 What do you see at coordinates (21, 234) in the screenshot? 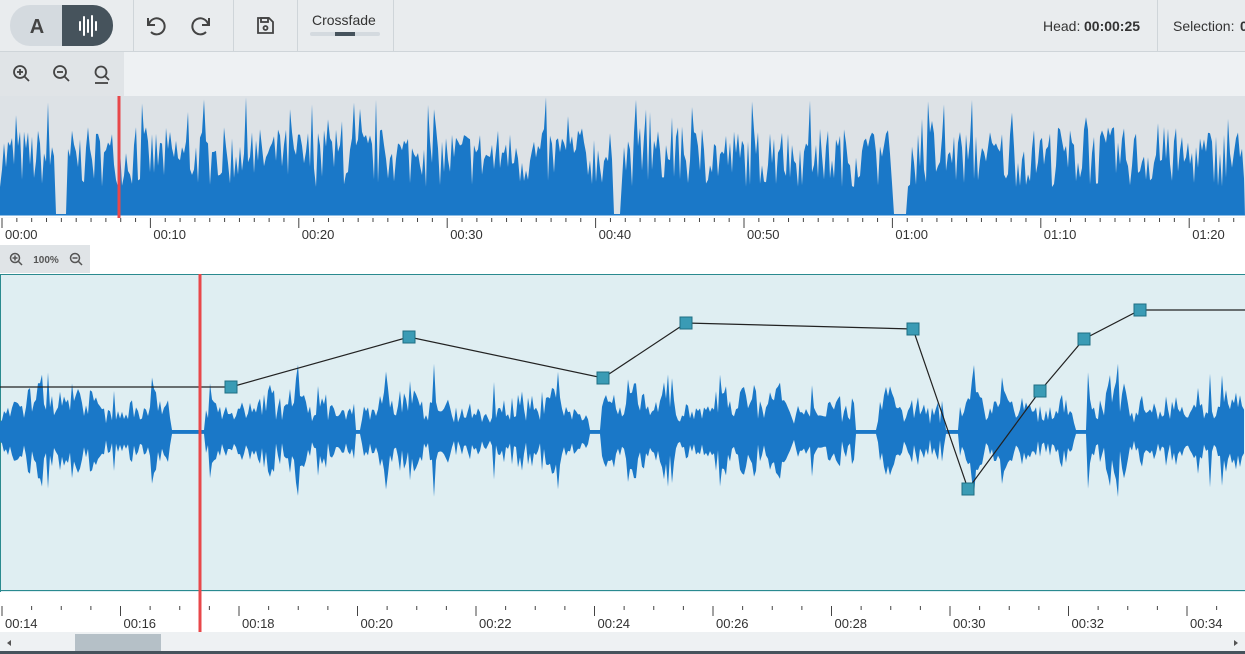
I see `ruler-label: 00:00` at bounding box center [21, 234].